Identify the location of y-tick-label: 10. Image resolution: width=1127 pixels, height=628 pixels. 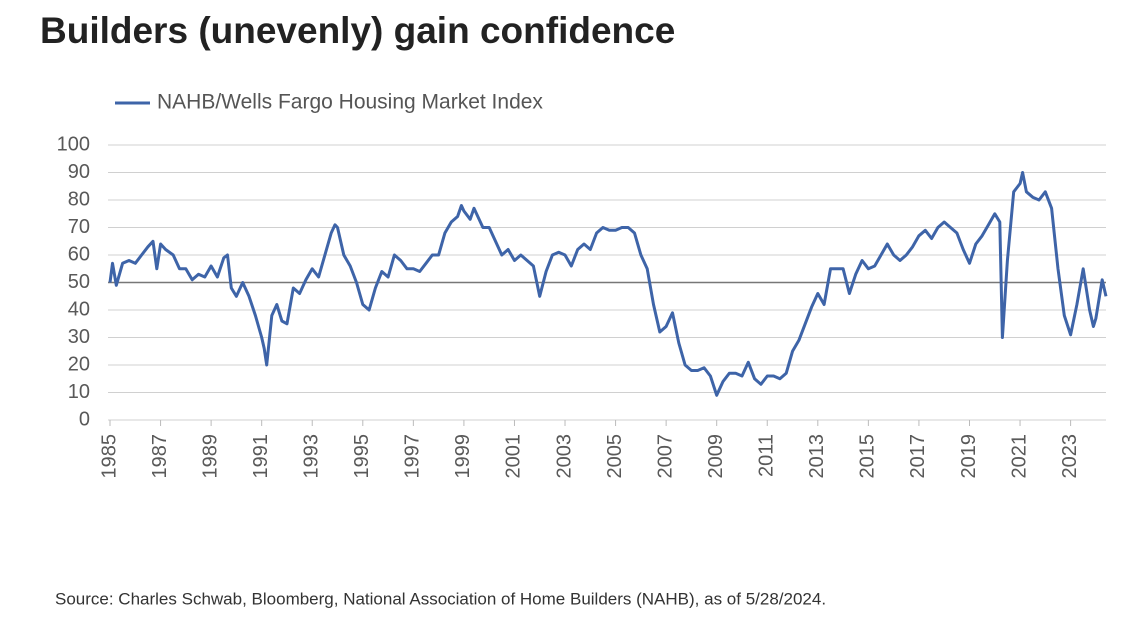
(79, 392).